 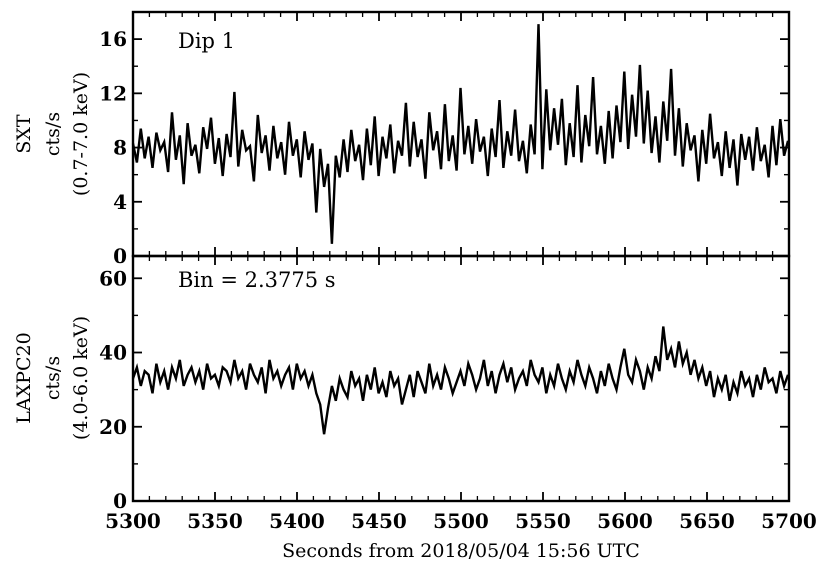 What do you see at coordinates (24, 377) in the screenshot?
I see `bottom-ylabel-line-1: LAXPC20` at bounding box center [24, 377].